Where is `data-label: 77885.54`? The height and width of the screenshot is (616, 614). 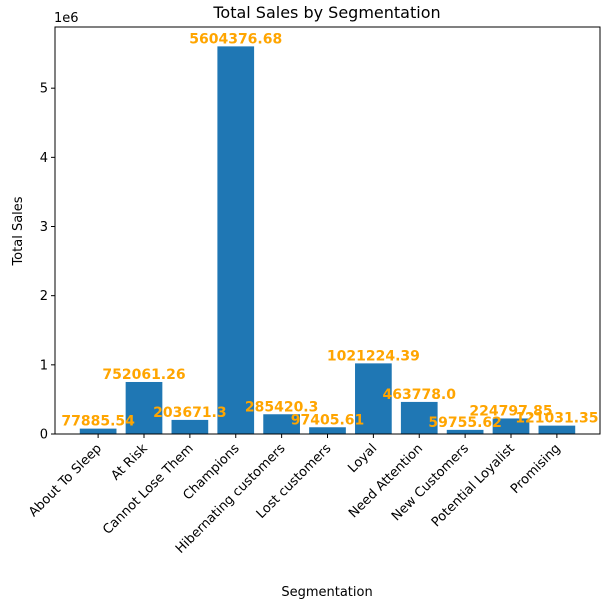 data-label: 77885.54 is located at coordinates (98, 422).